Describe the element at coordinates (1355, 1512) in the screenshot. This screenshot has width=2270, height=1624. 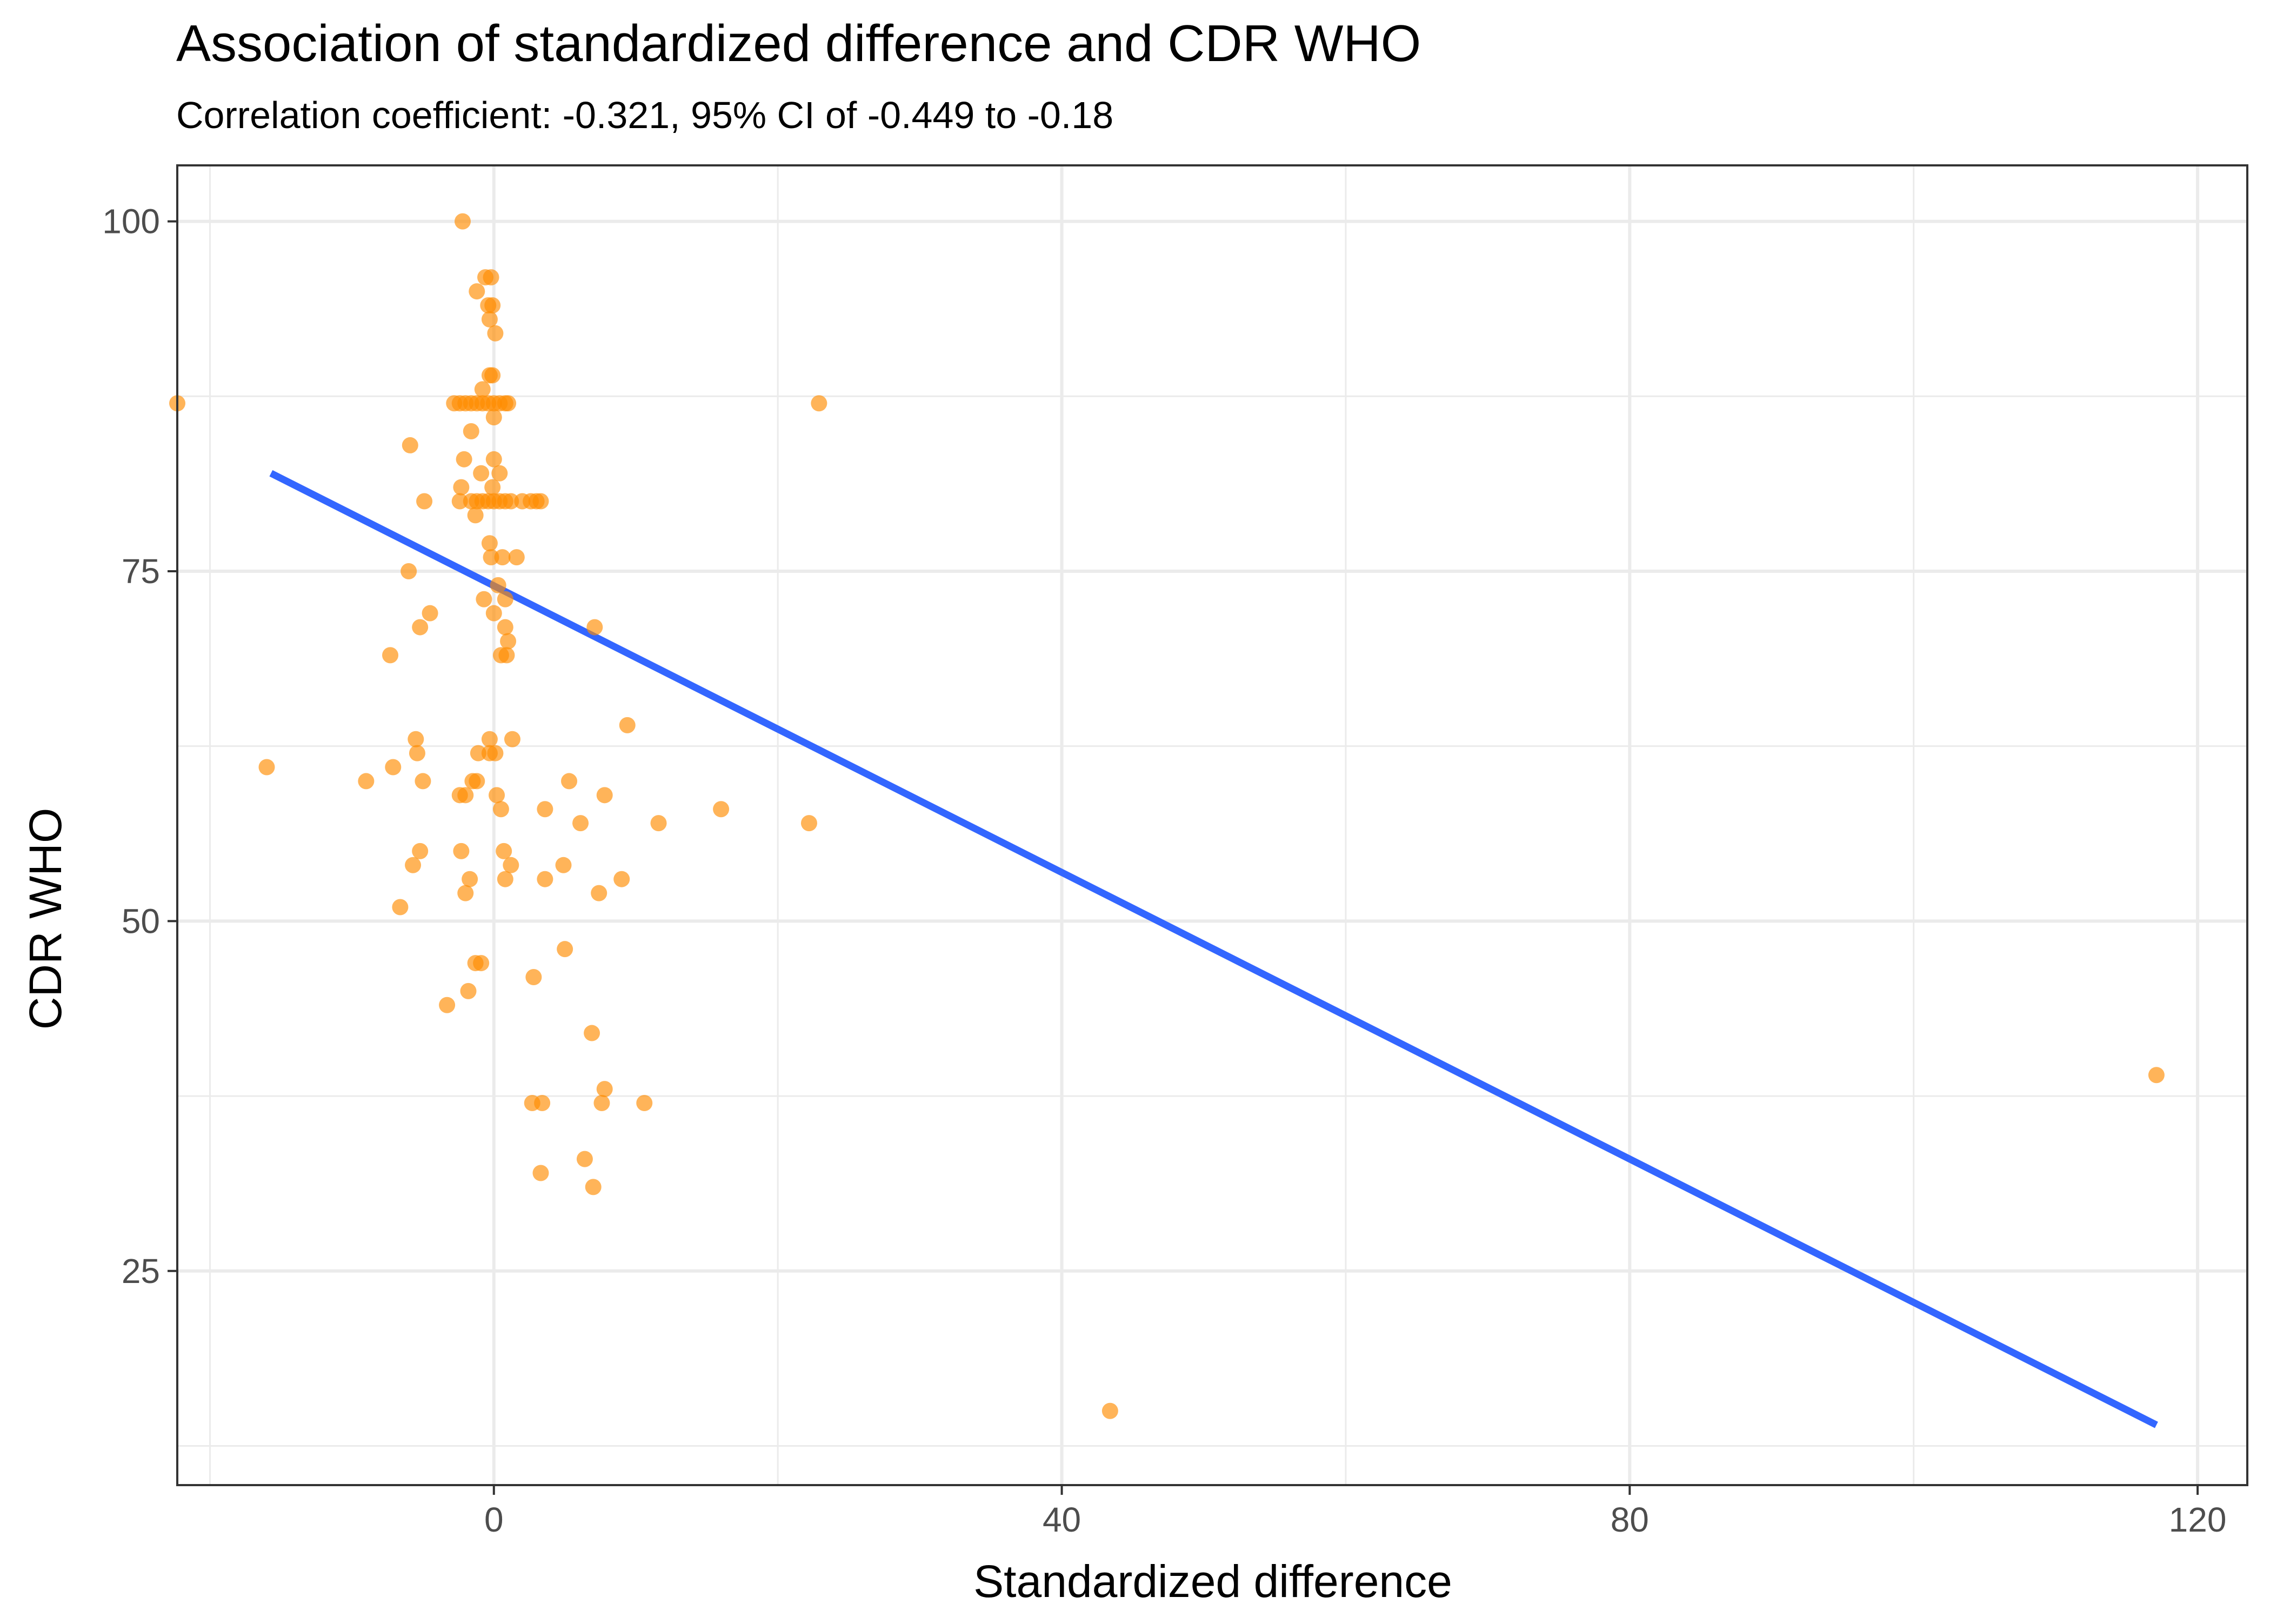
I see `x-axis-ticks: 0 40 80 120` at that location.